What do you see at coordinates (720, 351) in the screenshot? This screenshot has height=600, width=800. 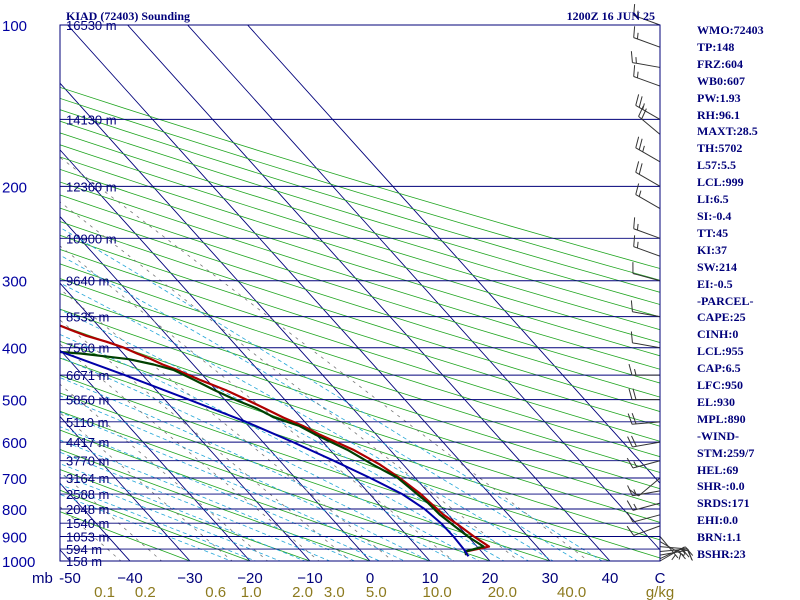 I see `index-item: LCL:955` at bounding box center [720, 351].